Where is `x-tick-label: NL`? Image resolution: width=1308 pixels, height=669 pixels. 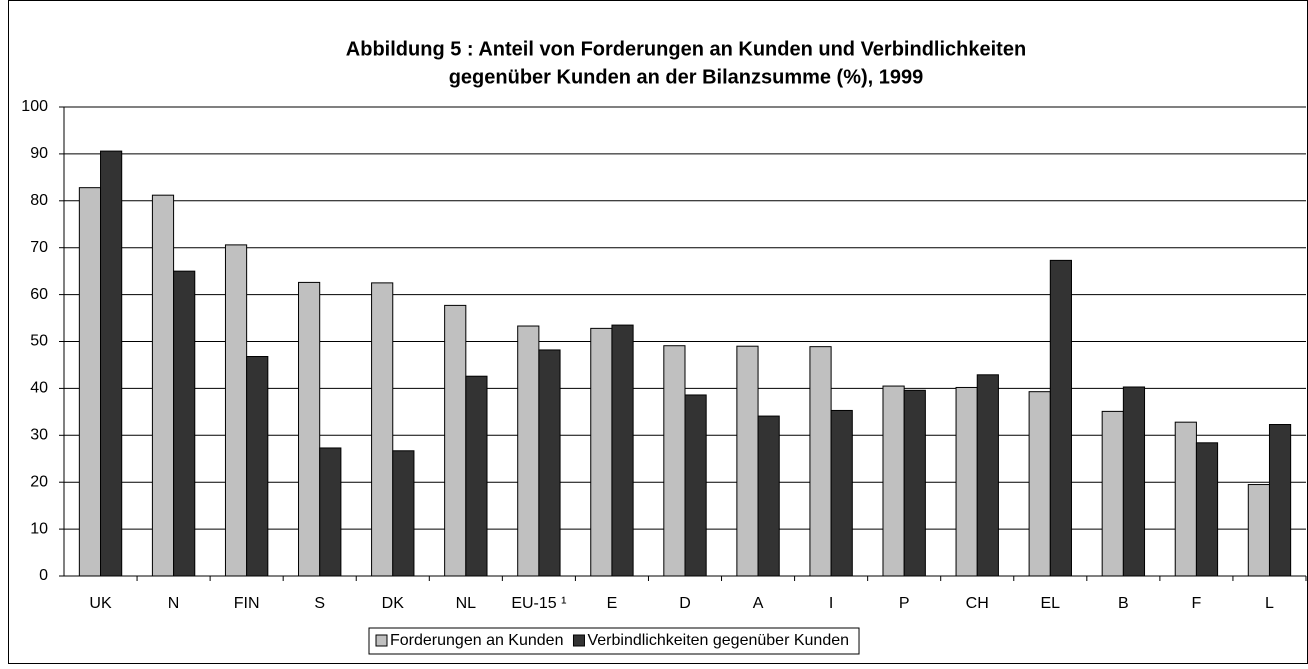 x-tick-label: NL is located at coordinates (466, 603).